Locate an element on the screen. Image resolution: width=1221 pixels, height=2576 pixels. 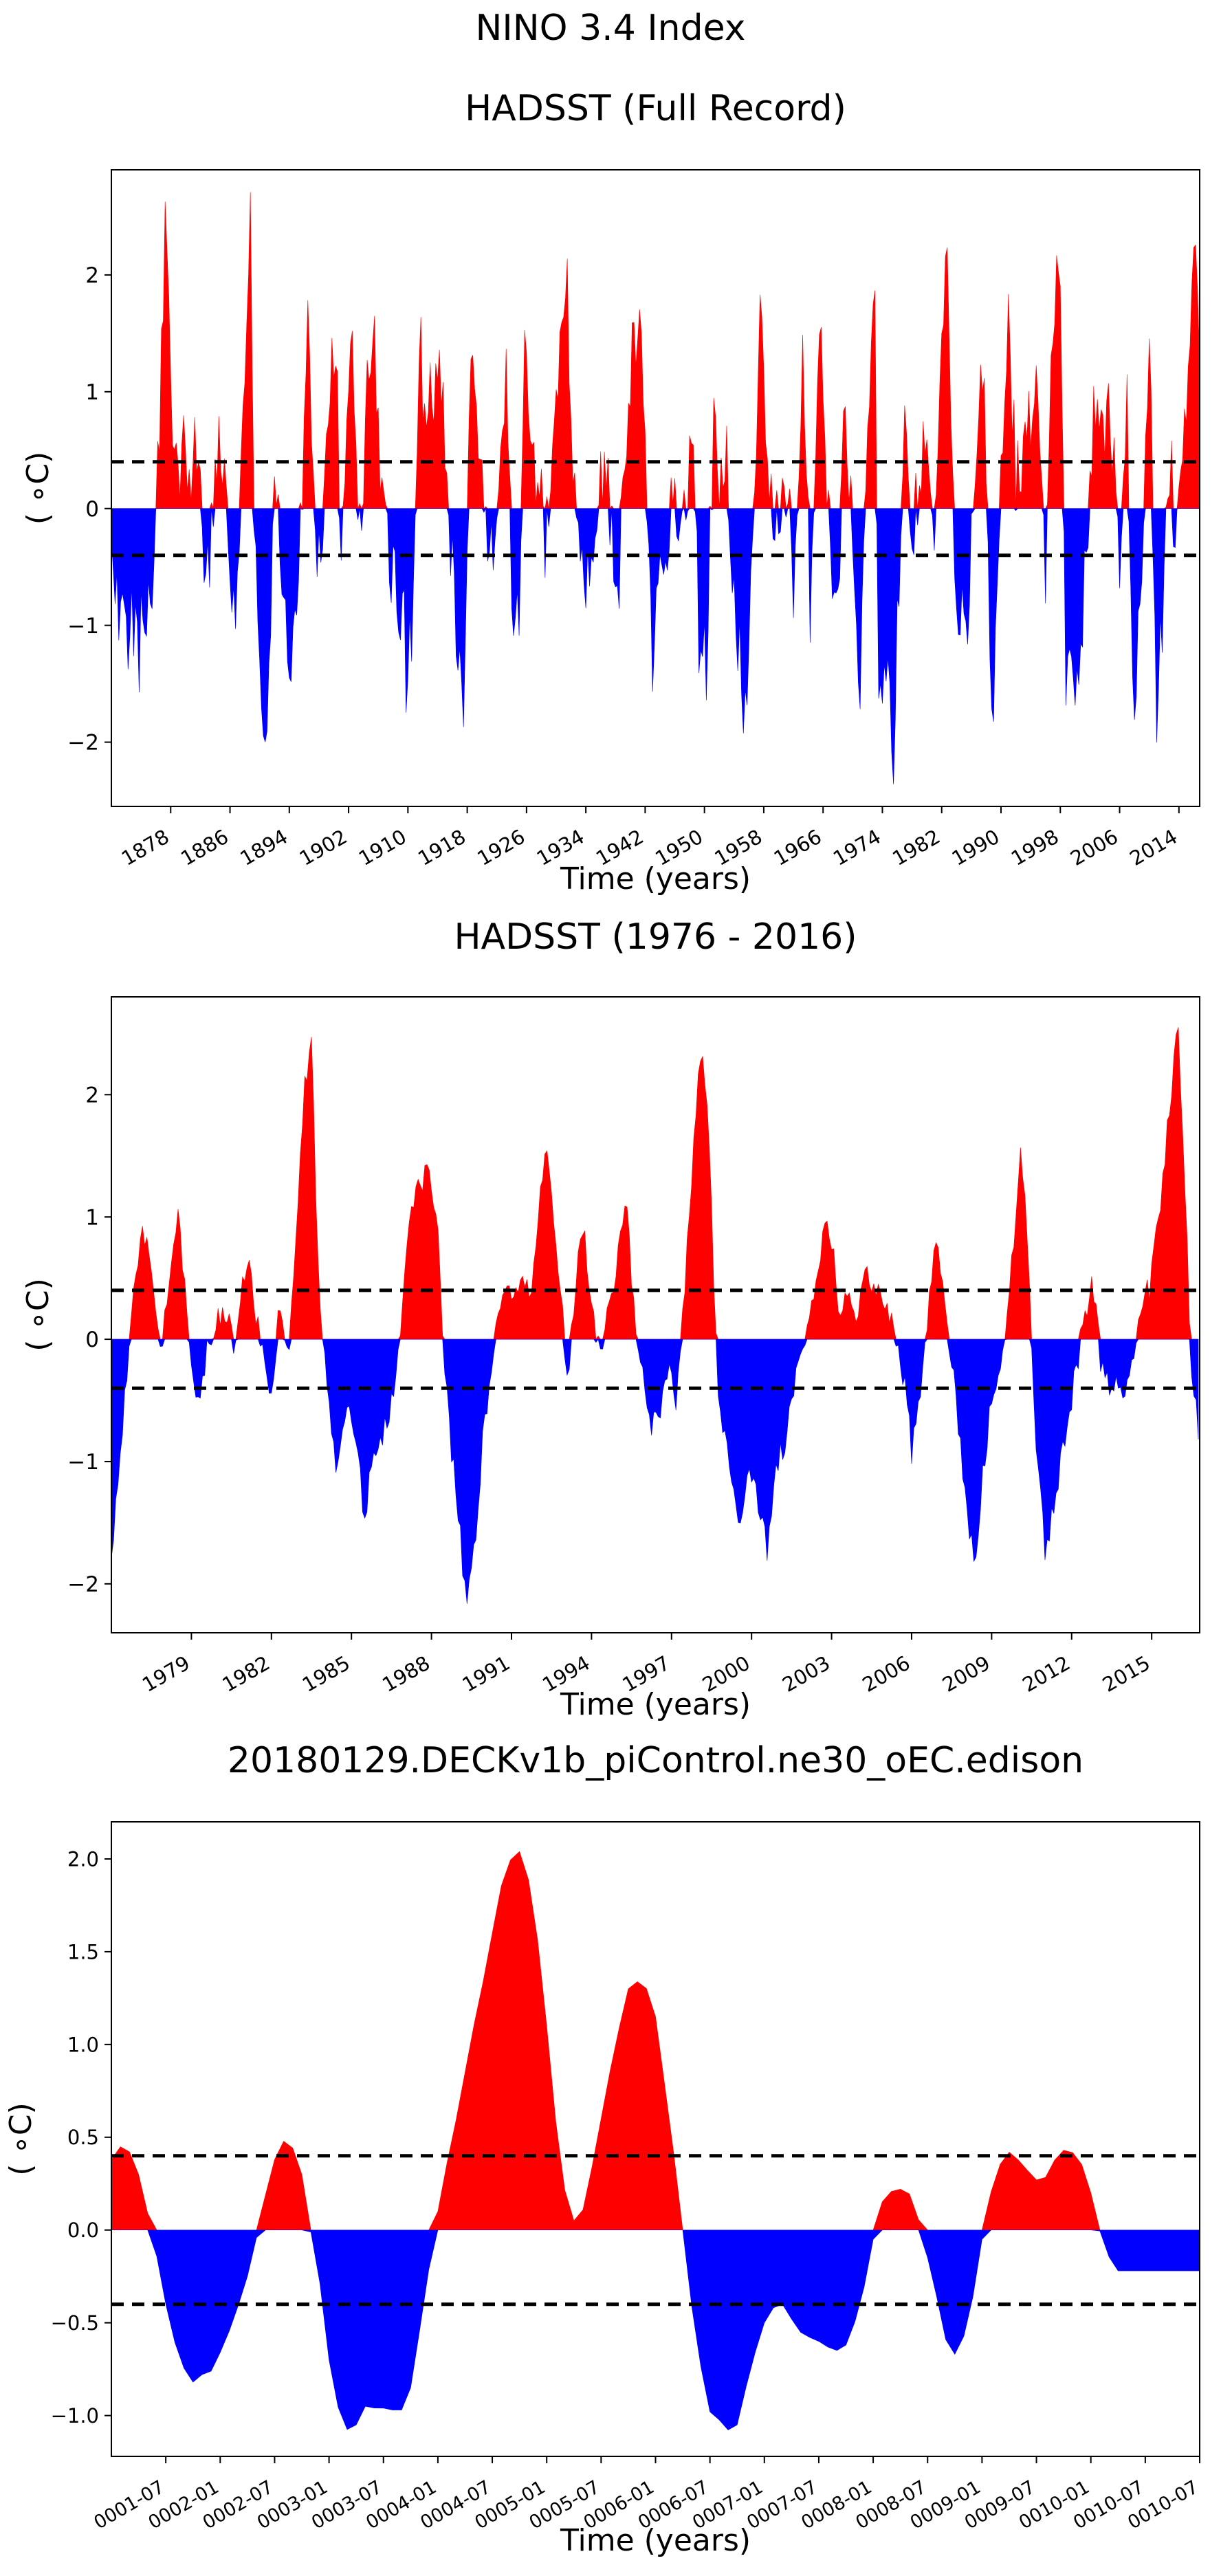
x-tick-label: 1902 is located at coordinates (323, 847).